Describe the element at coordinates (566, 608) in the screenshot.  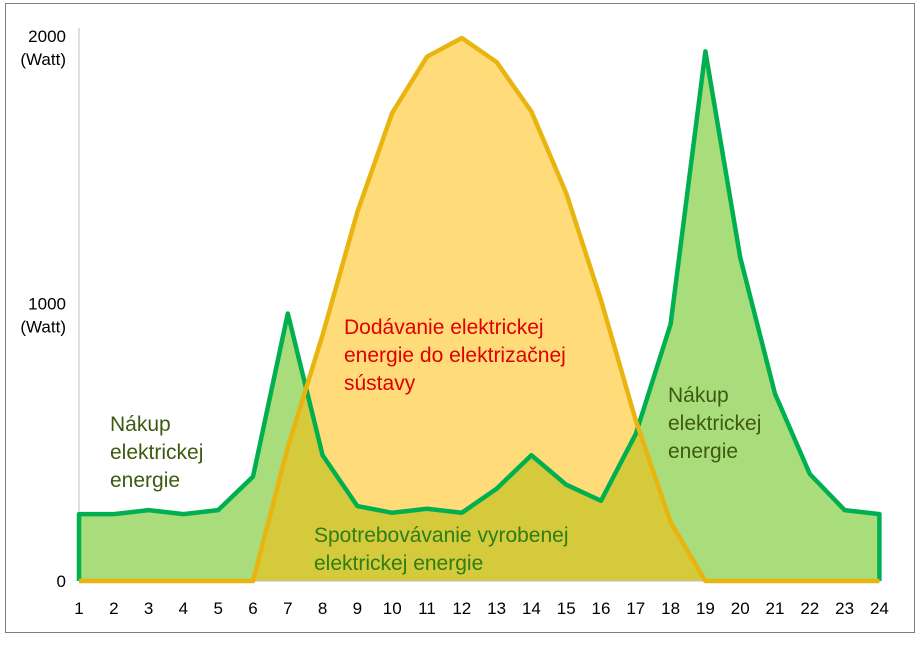
I see `x-tick-label: 15` at that location.